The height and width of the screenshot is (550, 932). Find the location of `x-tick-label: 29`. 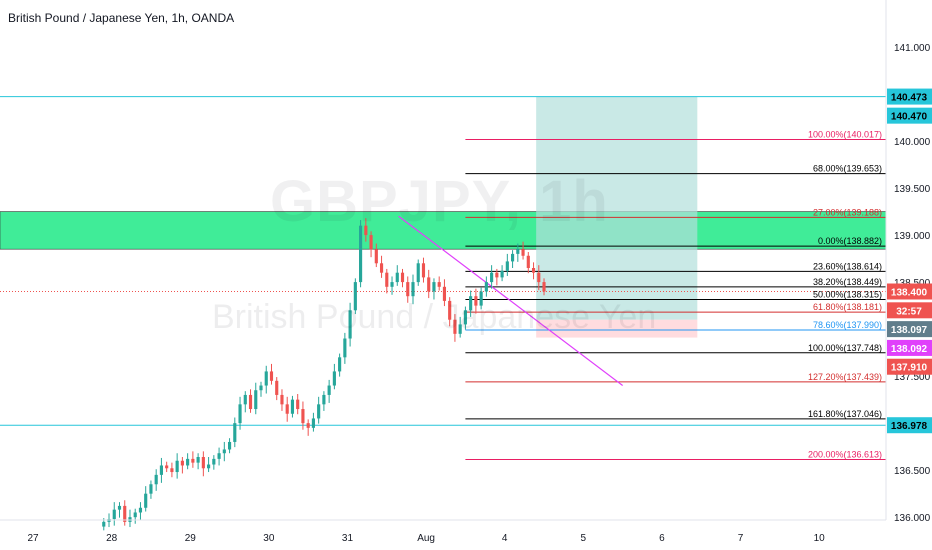

x-tick-label: 29 is located at coordinates (191, 538).